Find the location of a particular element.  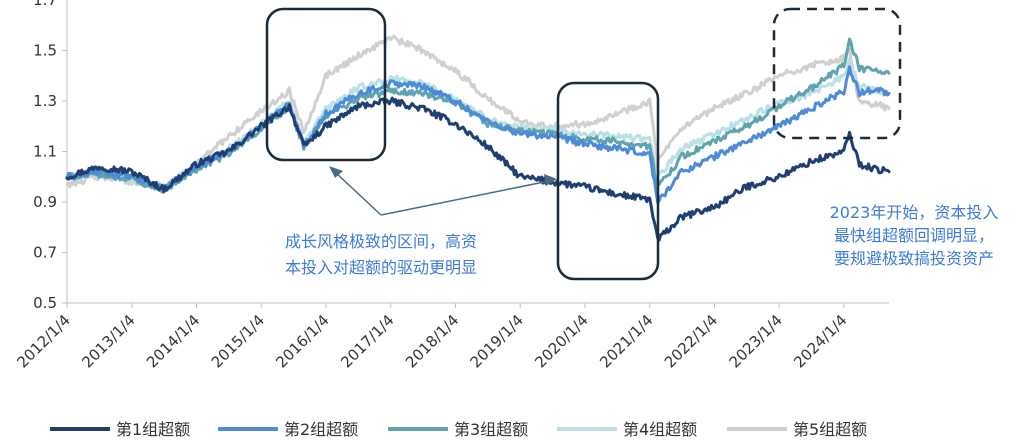

x-tick-label: 2014/1/4 is located at coordinates (173, 341).